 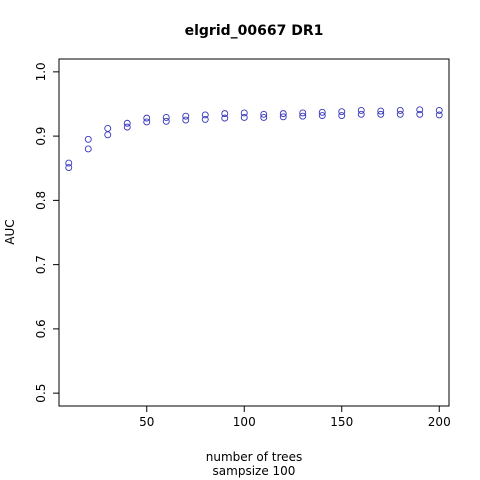 I want to click on data-points, so click(x=254, y=139).